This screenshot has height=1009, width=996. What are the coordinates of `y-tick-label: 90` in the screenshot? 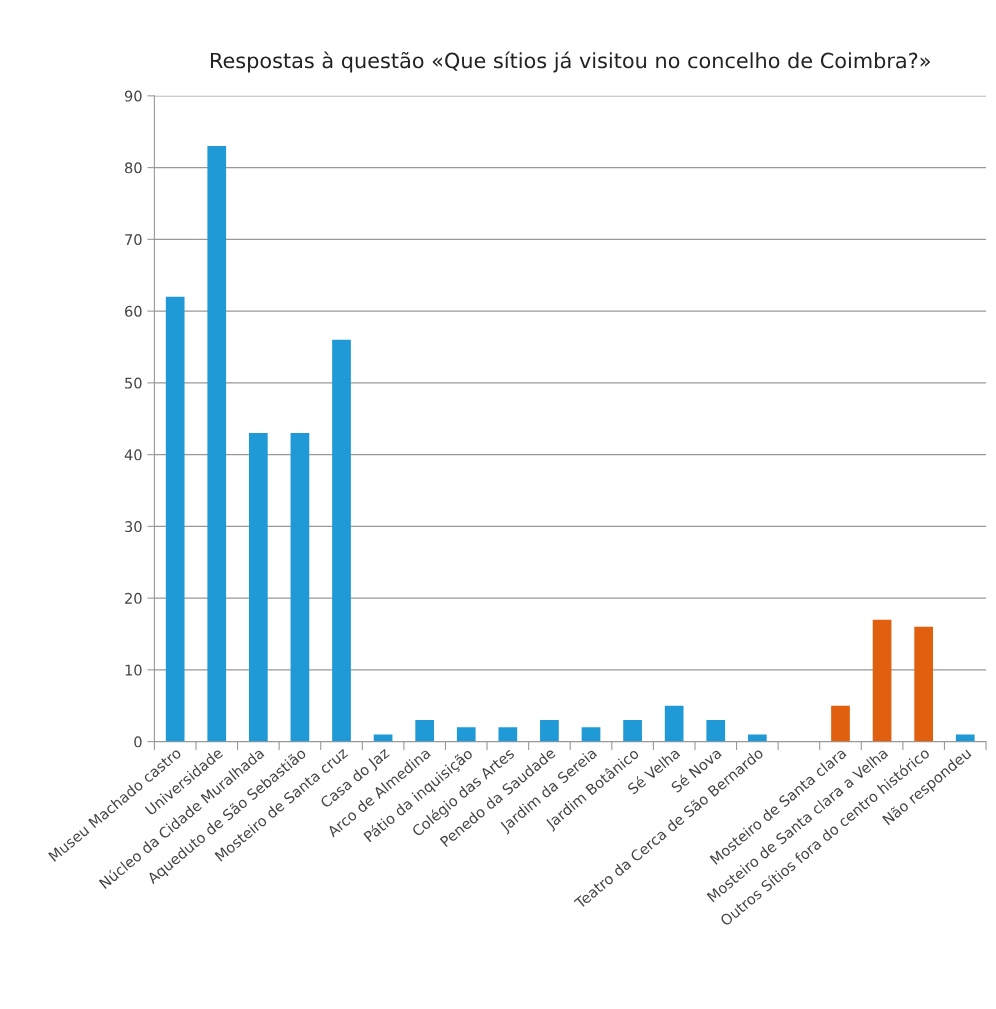 It's located at (133, 96).